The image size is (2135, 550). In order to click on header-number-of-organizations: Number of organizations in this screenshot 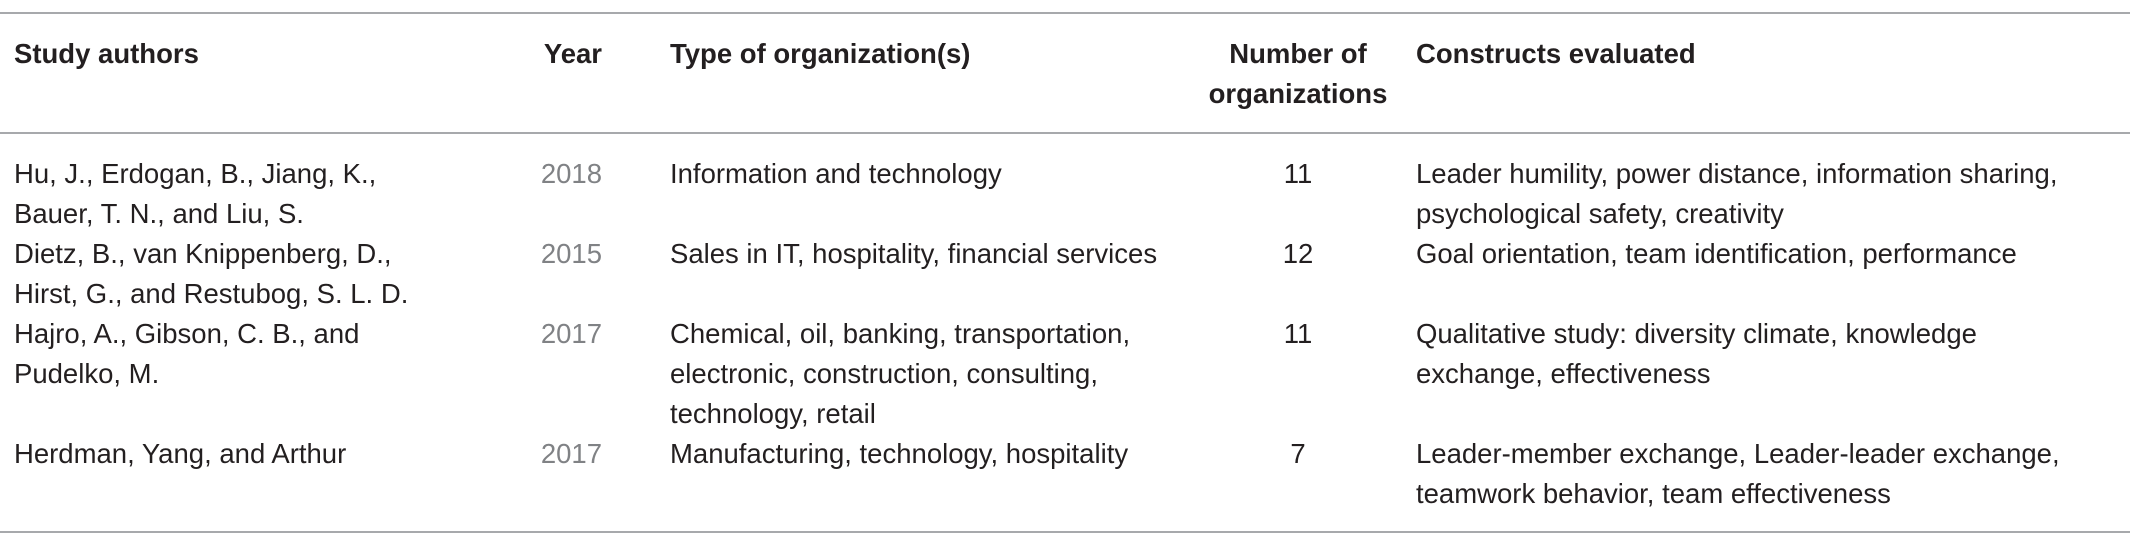, I will do `click(1298, 74)`.